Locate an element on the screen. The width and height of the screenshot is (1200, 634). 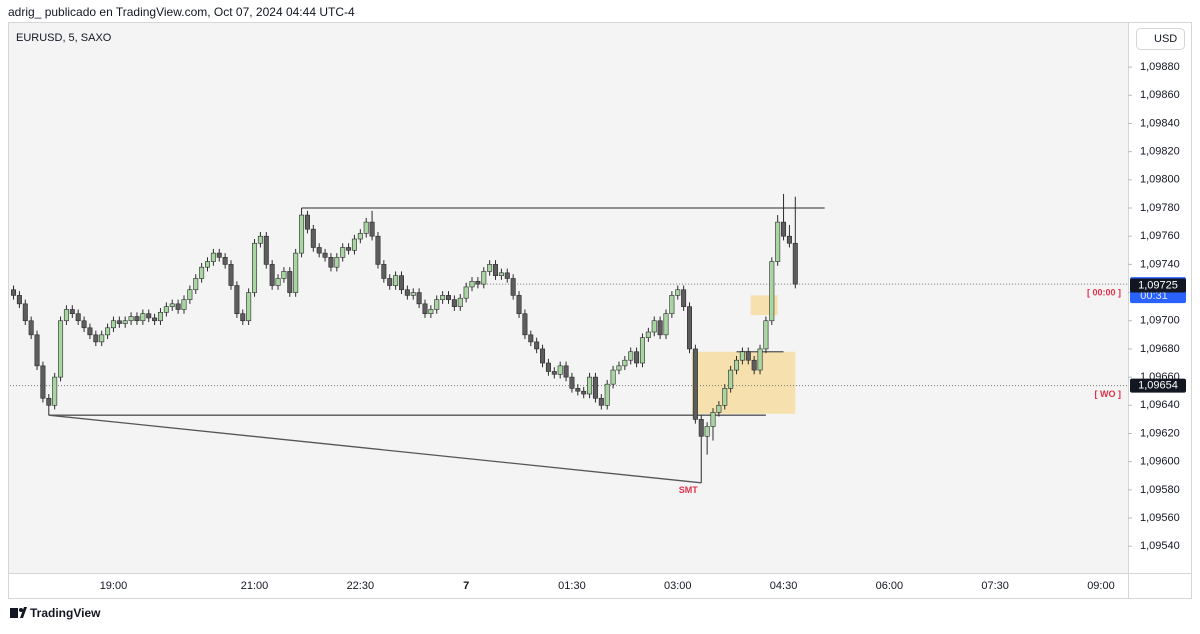
x-tick-label: 22:30 is located at coordinates (361, 586).